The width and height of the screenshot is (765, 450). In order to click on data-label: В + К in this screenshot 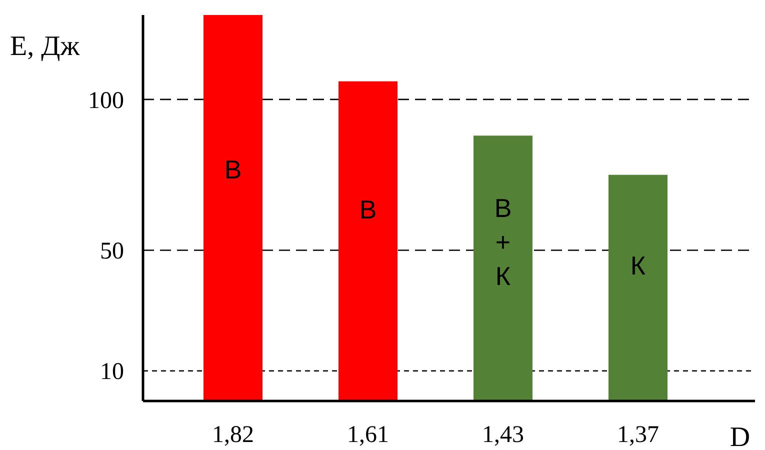, I will do `click(503, 241)`.